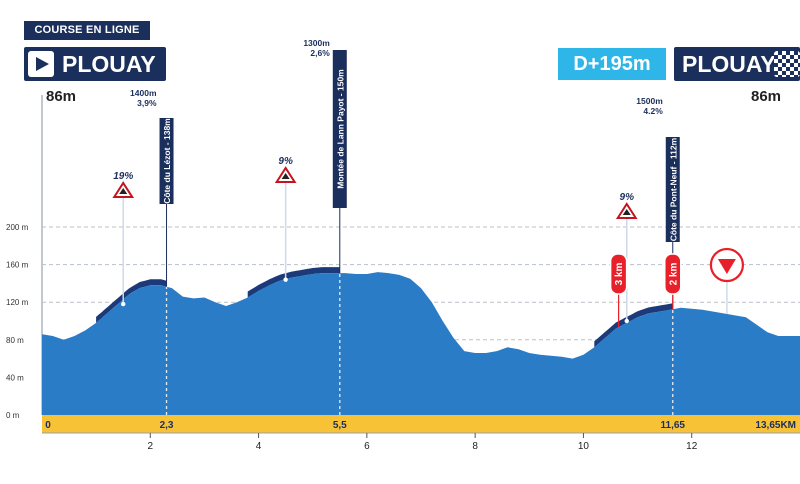  What do you see at coordinates (259, 446) in the screenshot?
I see `x-tick-label: 4` at bounding box center [259, 446].